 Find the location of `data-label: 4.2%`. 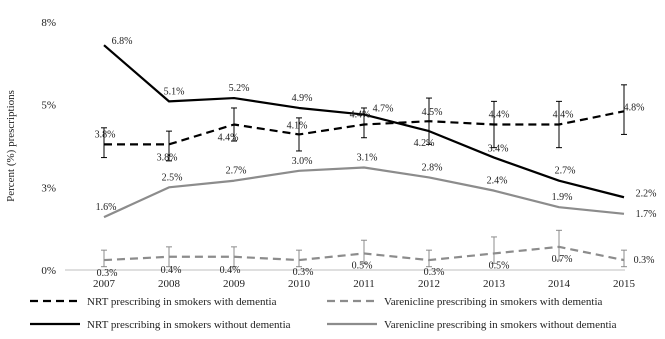

data-label: 4.2% is located at coordinates (424, 143).